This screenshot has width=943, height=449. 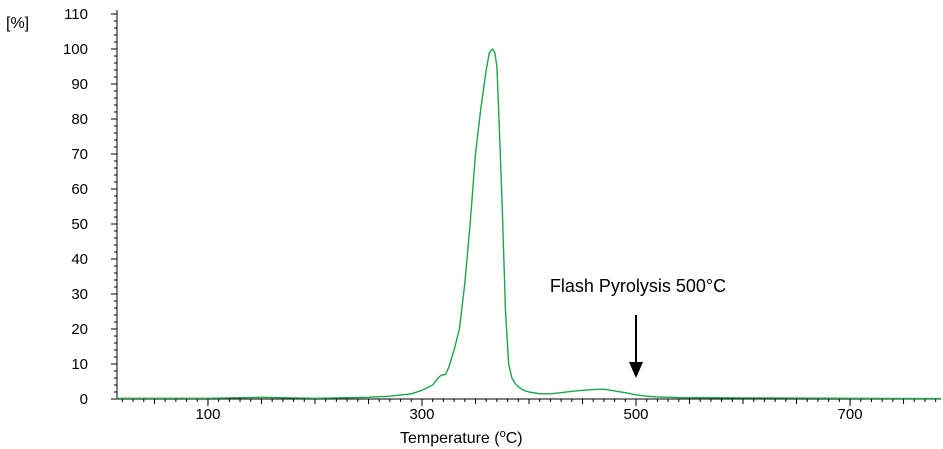 What do you see at coordinates (79, 84) in the screenshot?
I see `y-tick-label: 90` at bounding box center [79, 84].